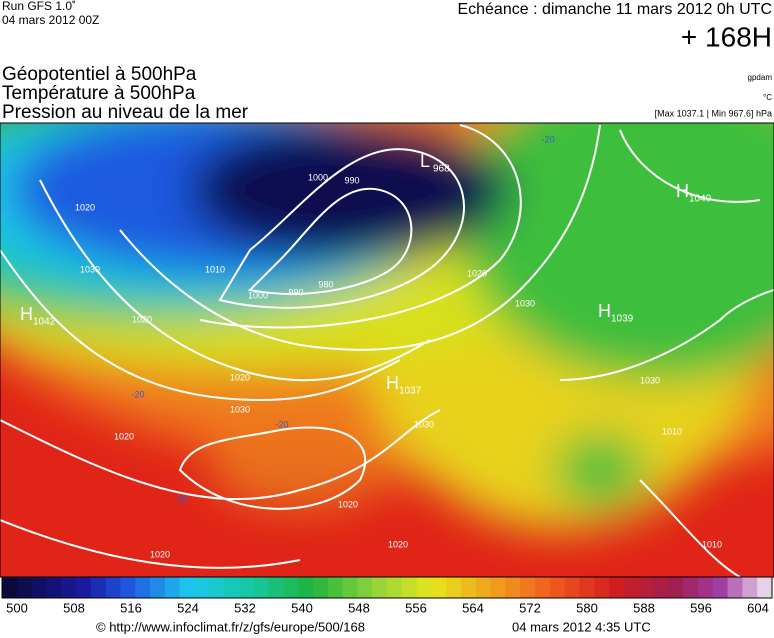 The width and height of the screenshot is (774, 638). I want to click on footer-timestamp: 04 mars 2012 4:35 UTC, so click(581, 626).